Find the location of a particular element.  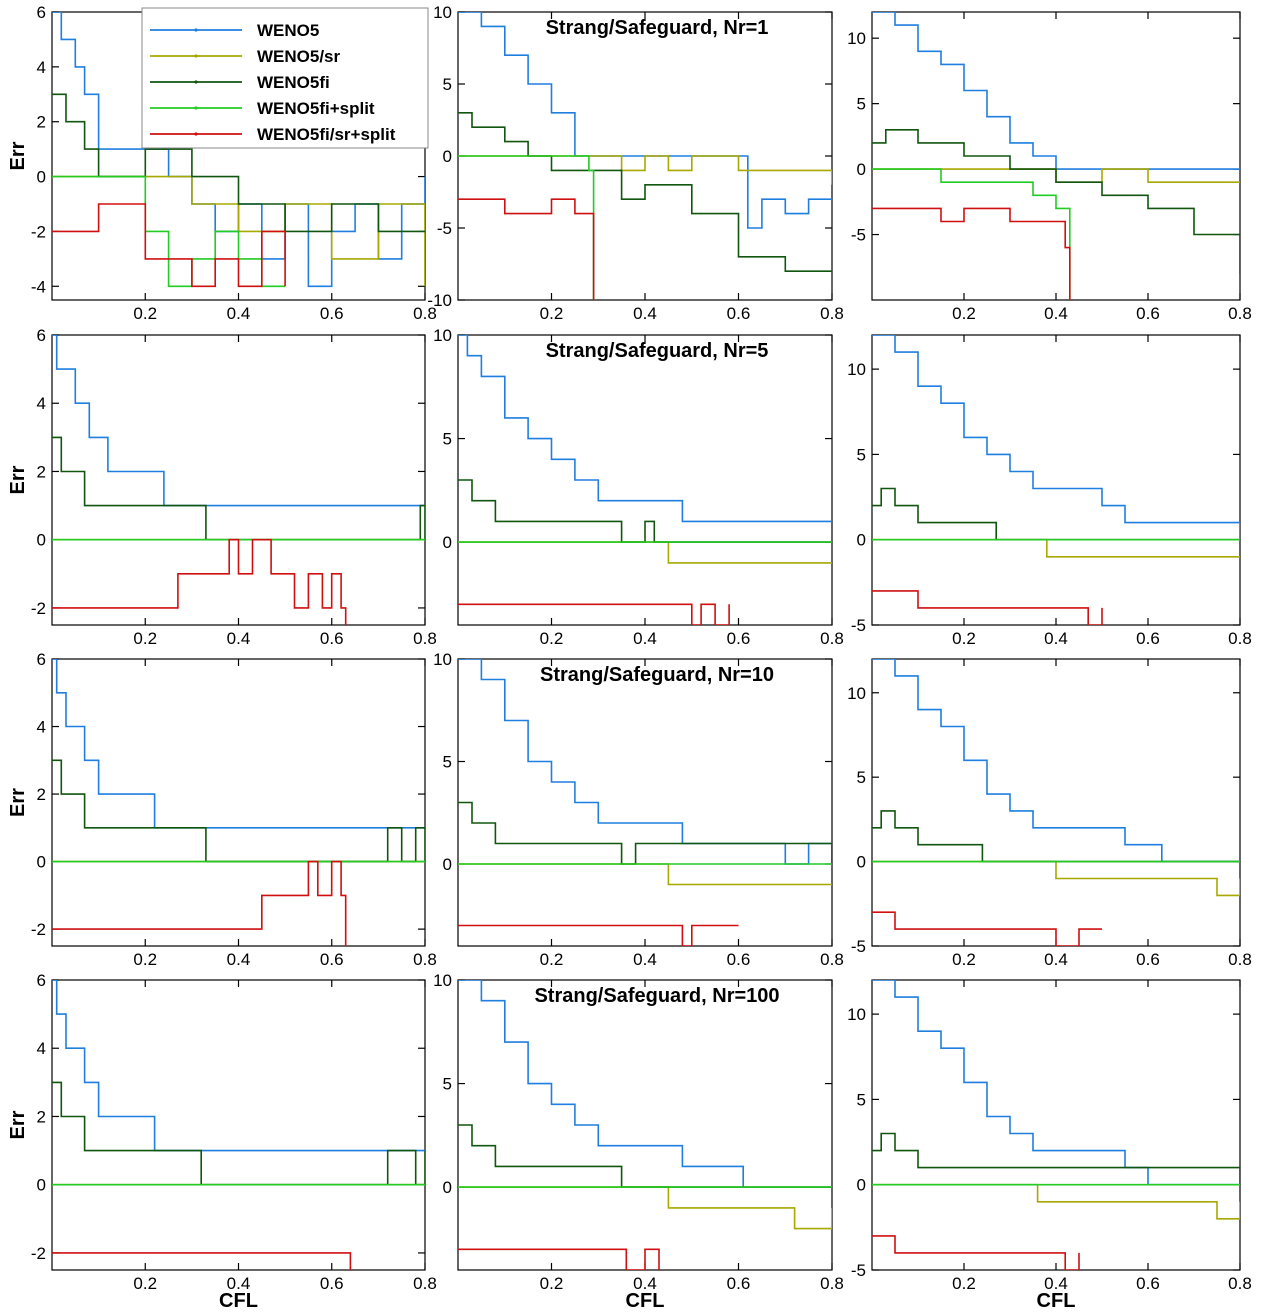

panel-2-2: 0.2 0.4 0.6 0.8 -5 0 5 10 is located at coordinates (1049, 813).